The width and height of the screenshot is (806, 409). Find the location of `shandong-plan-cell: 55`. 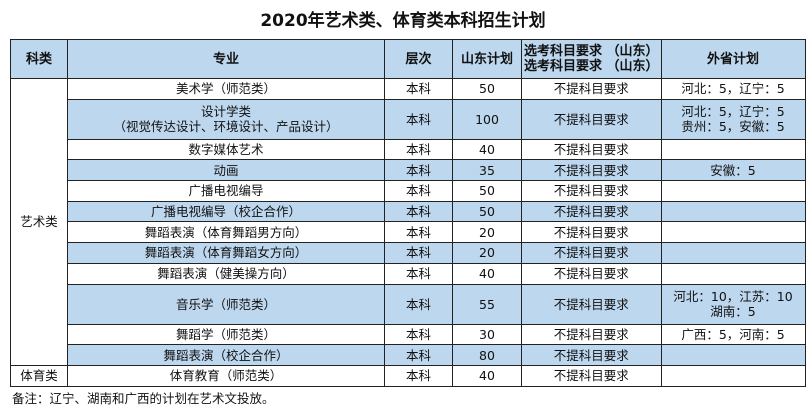

shandong-plan-cell: 55 is located at coordinates (487, 304).